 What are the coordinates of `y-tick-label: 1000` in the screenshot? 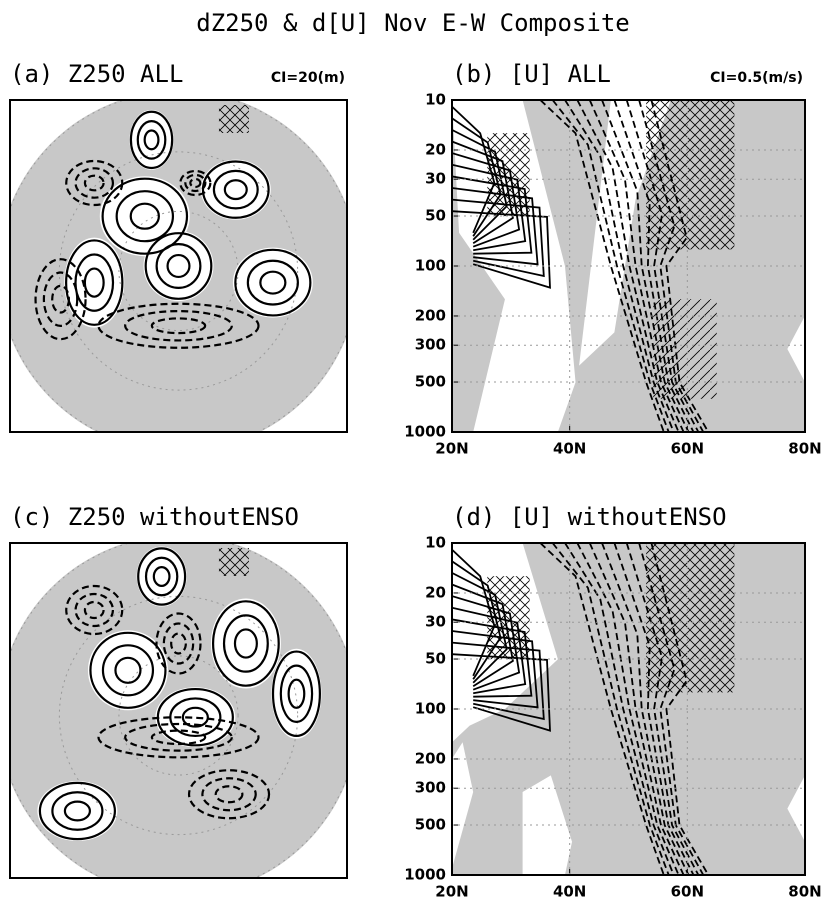 It's located at (425, 432).